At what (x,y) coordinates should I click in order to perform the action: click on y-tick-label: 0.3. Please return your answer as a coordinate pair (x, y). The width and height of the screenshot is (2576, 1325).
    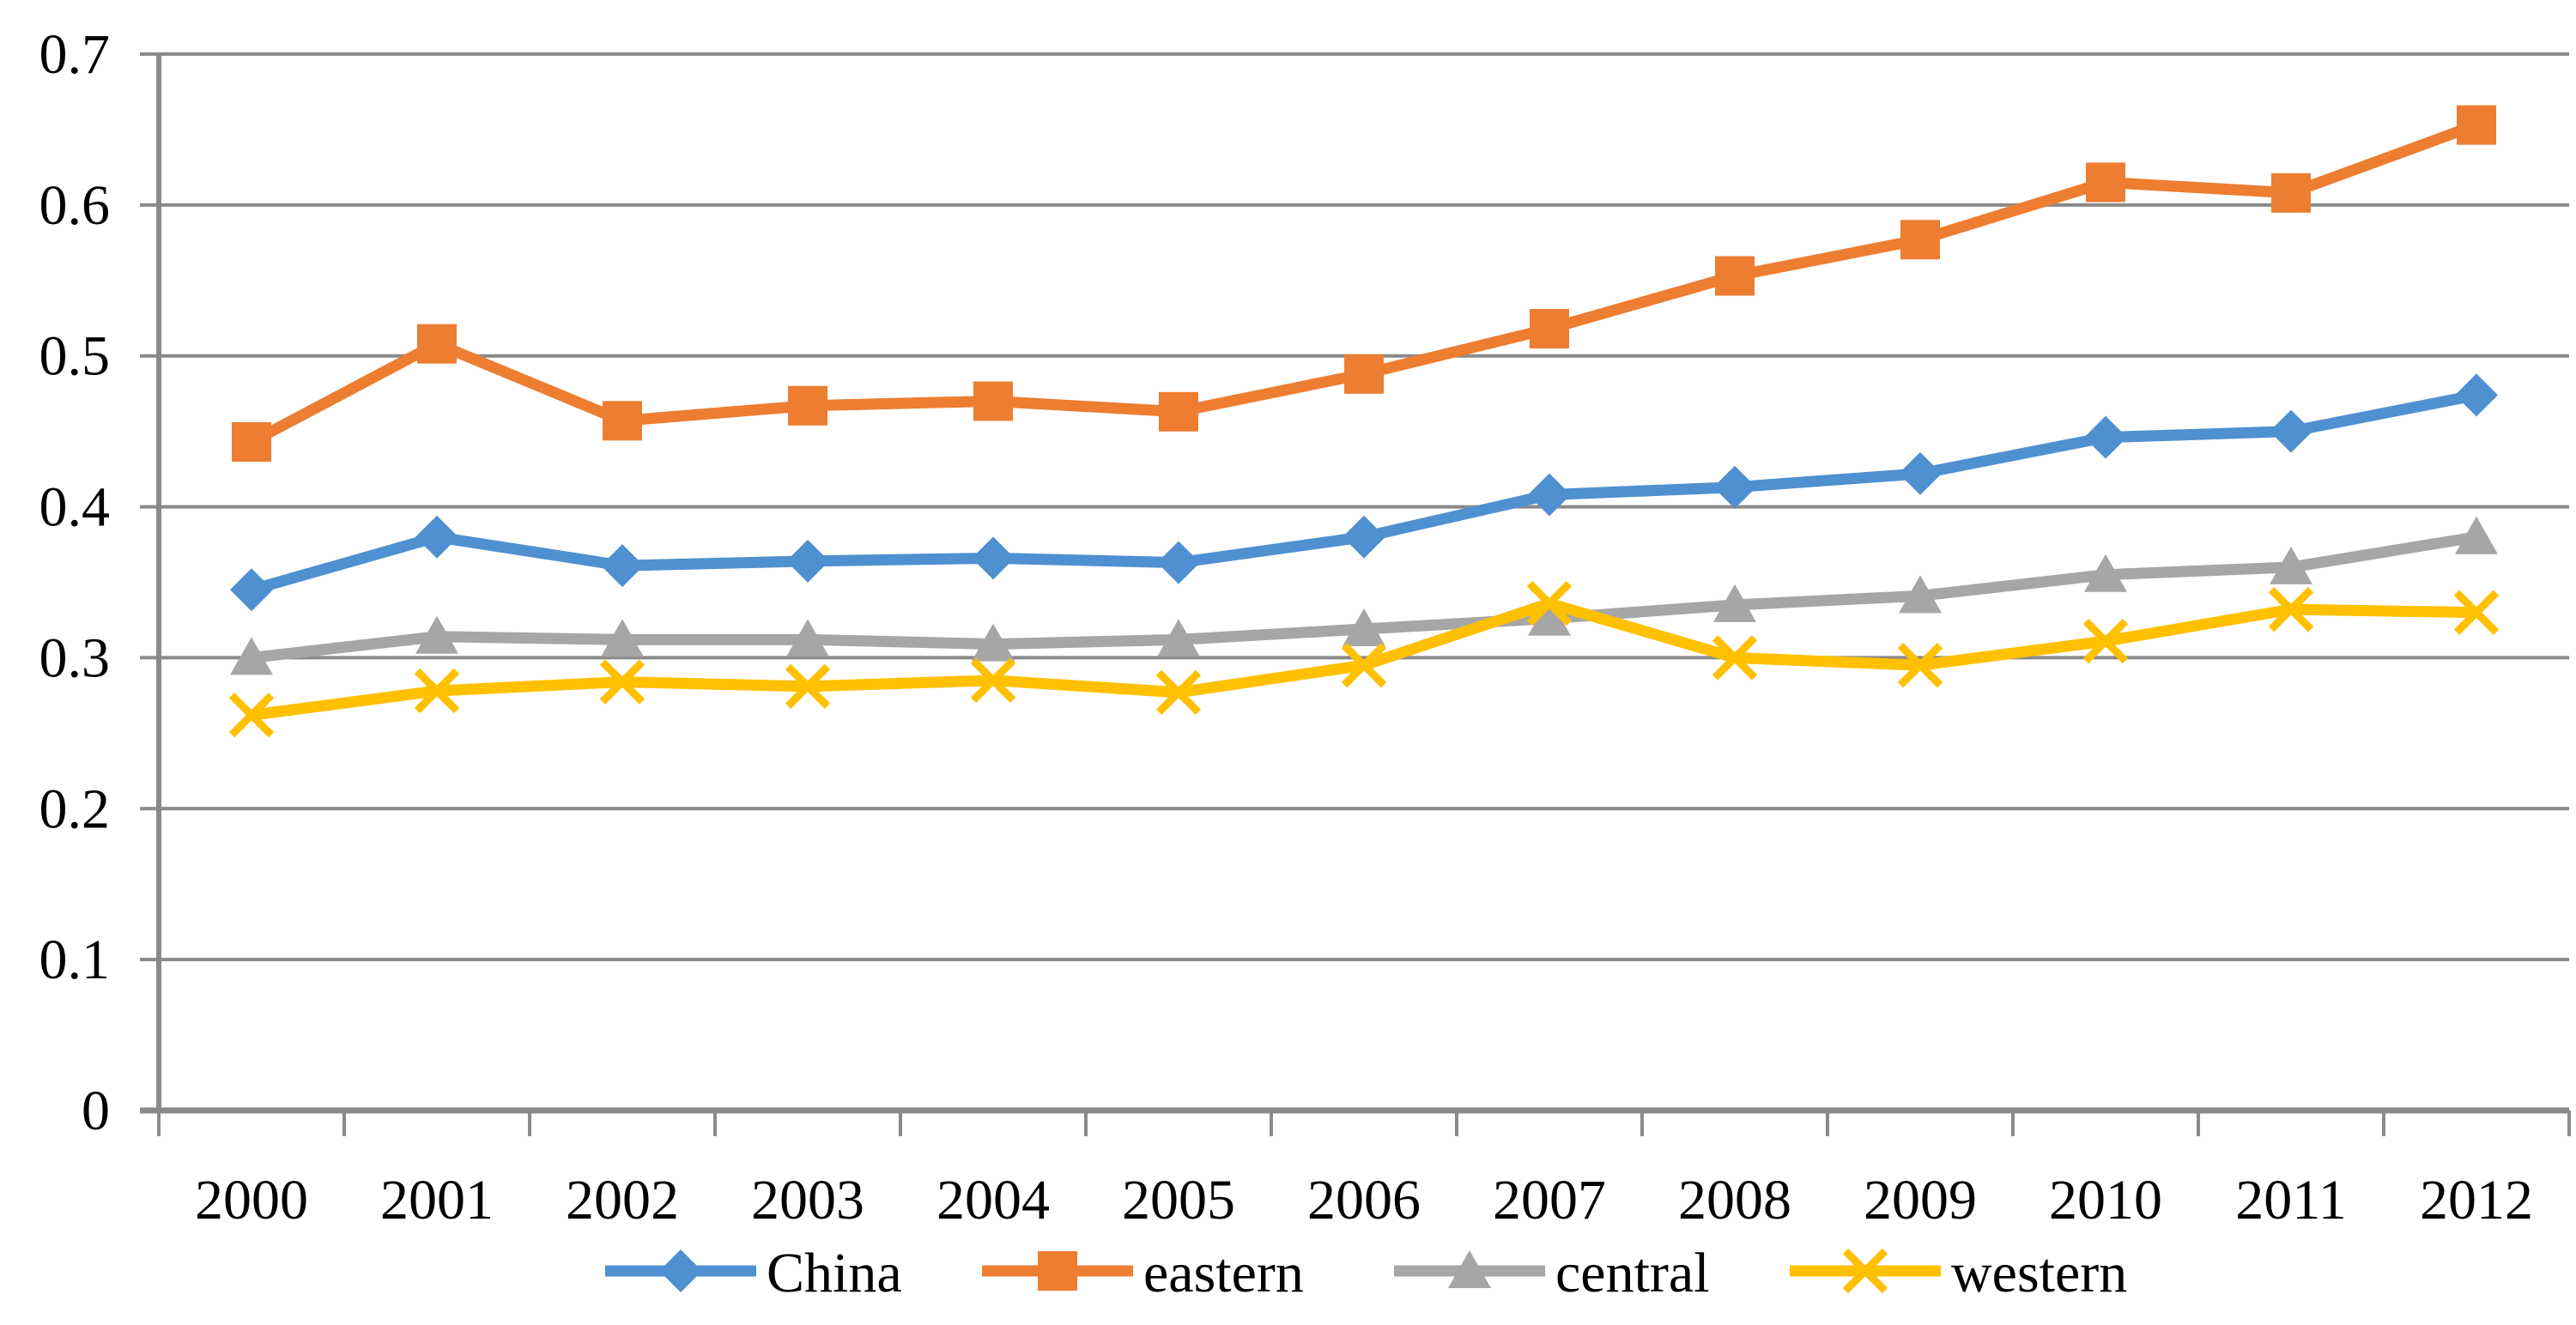
    Looking at the image, I should click on (75, 657).